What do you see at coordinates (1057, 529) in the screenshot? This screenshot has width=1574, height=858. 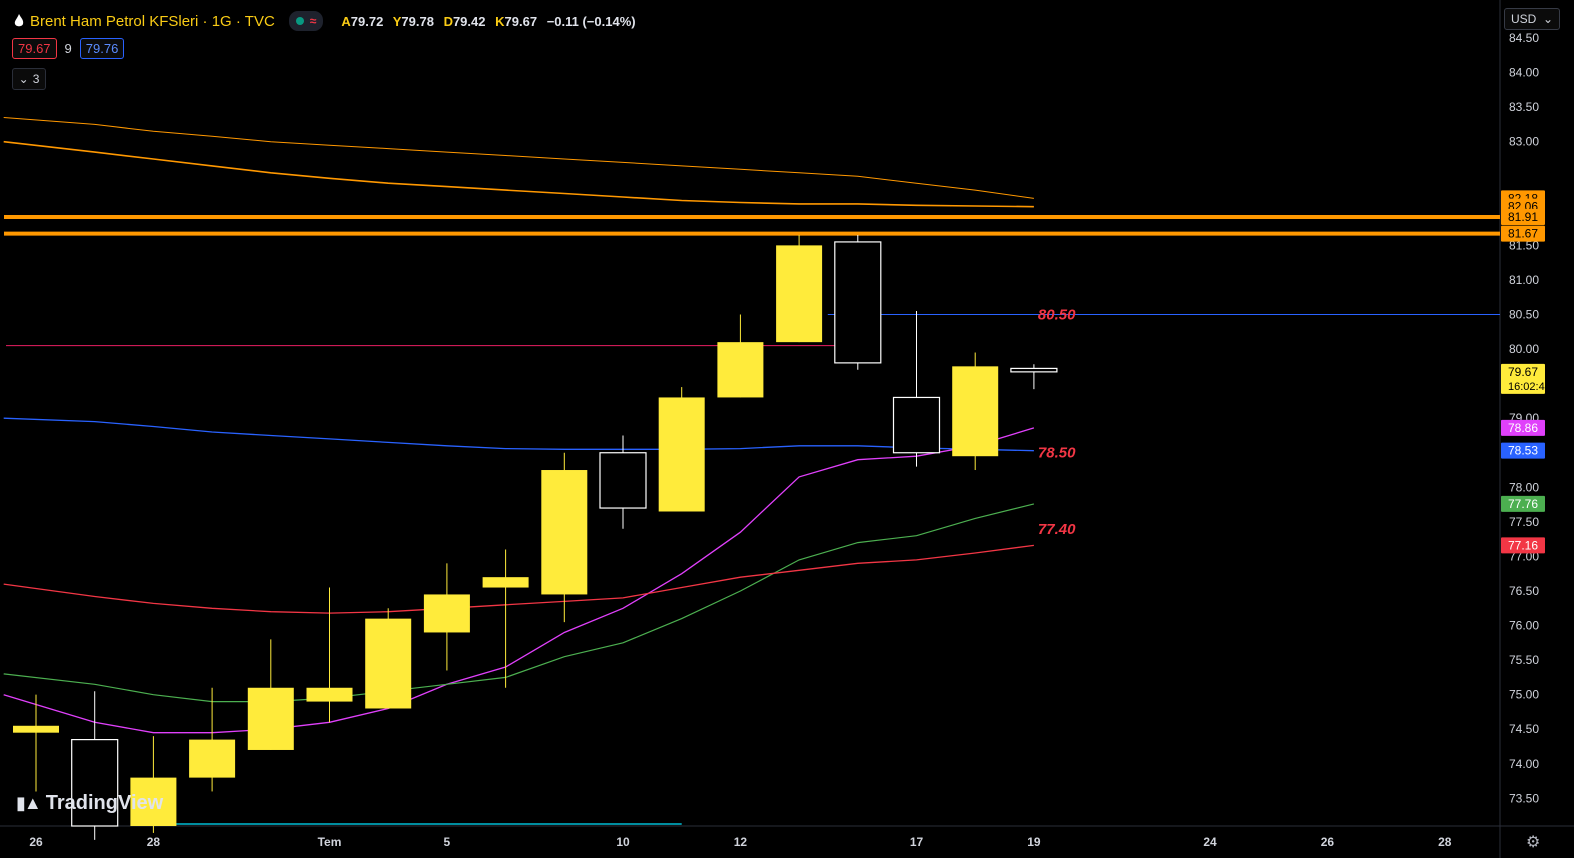 I see `price-level-label: 77.40` at bounding box center [1057, 529].